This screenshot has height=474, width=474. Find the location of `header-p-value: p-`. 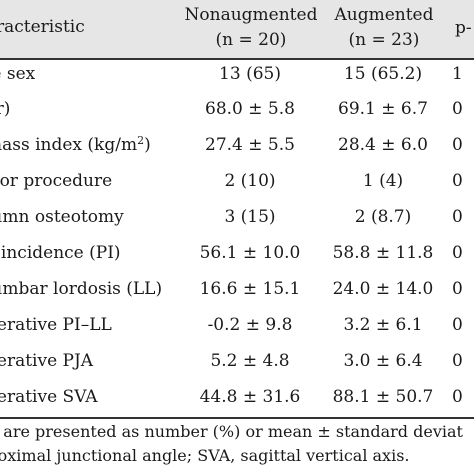

header-p-value: p- is located at coordinates (463, 28).